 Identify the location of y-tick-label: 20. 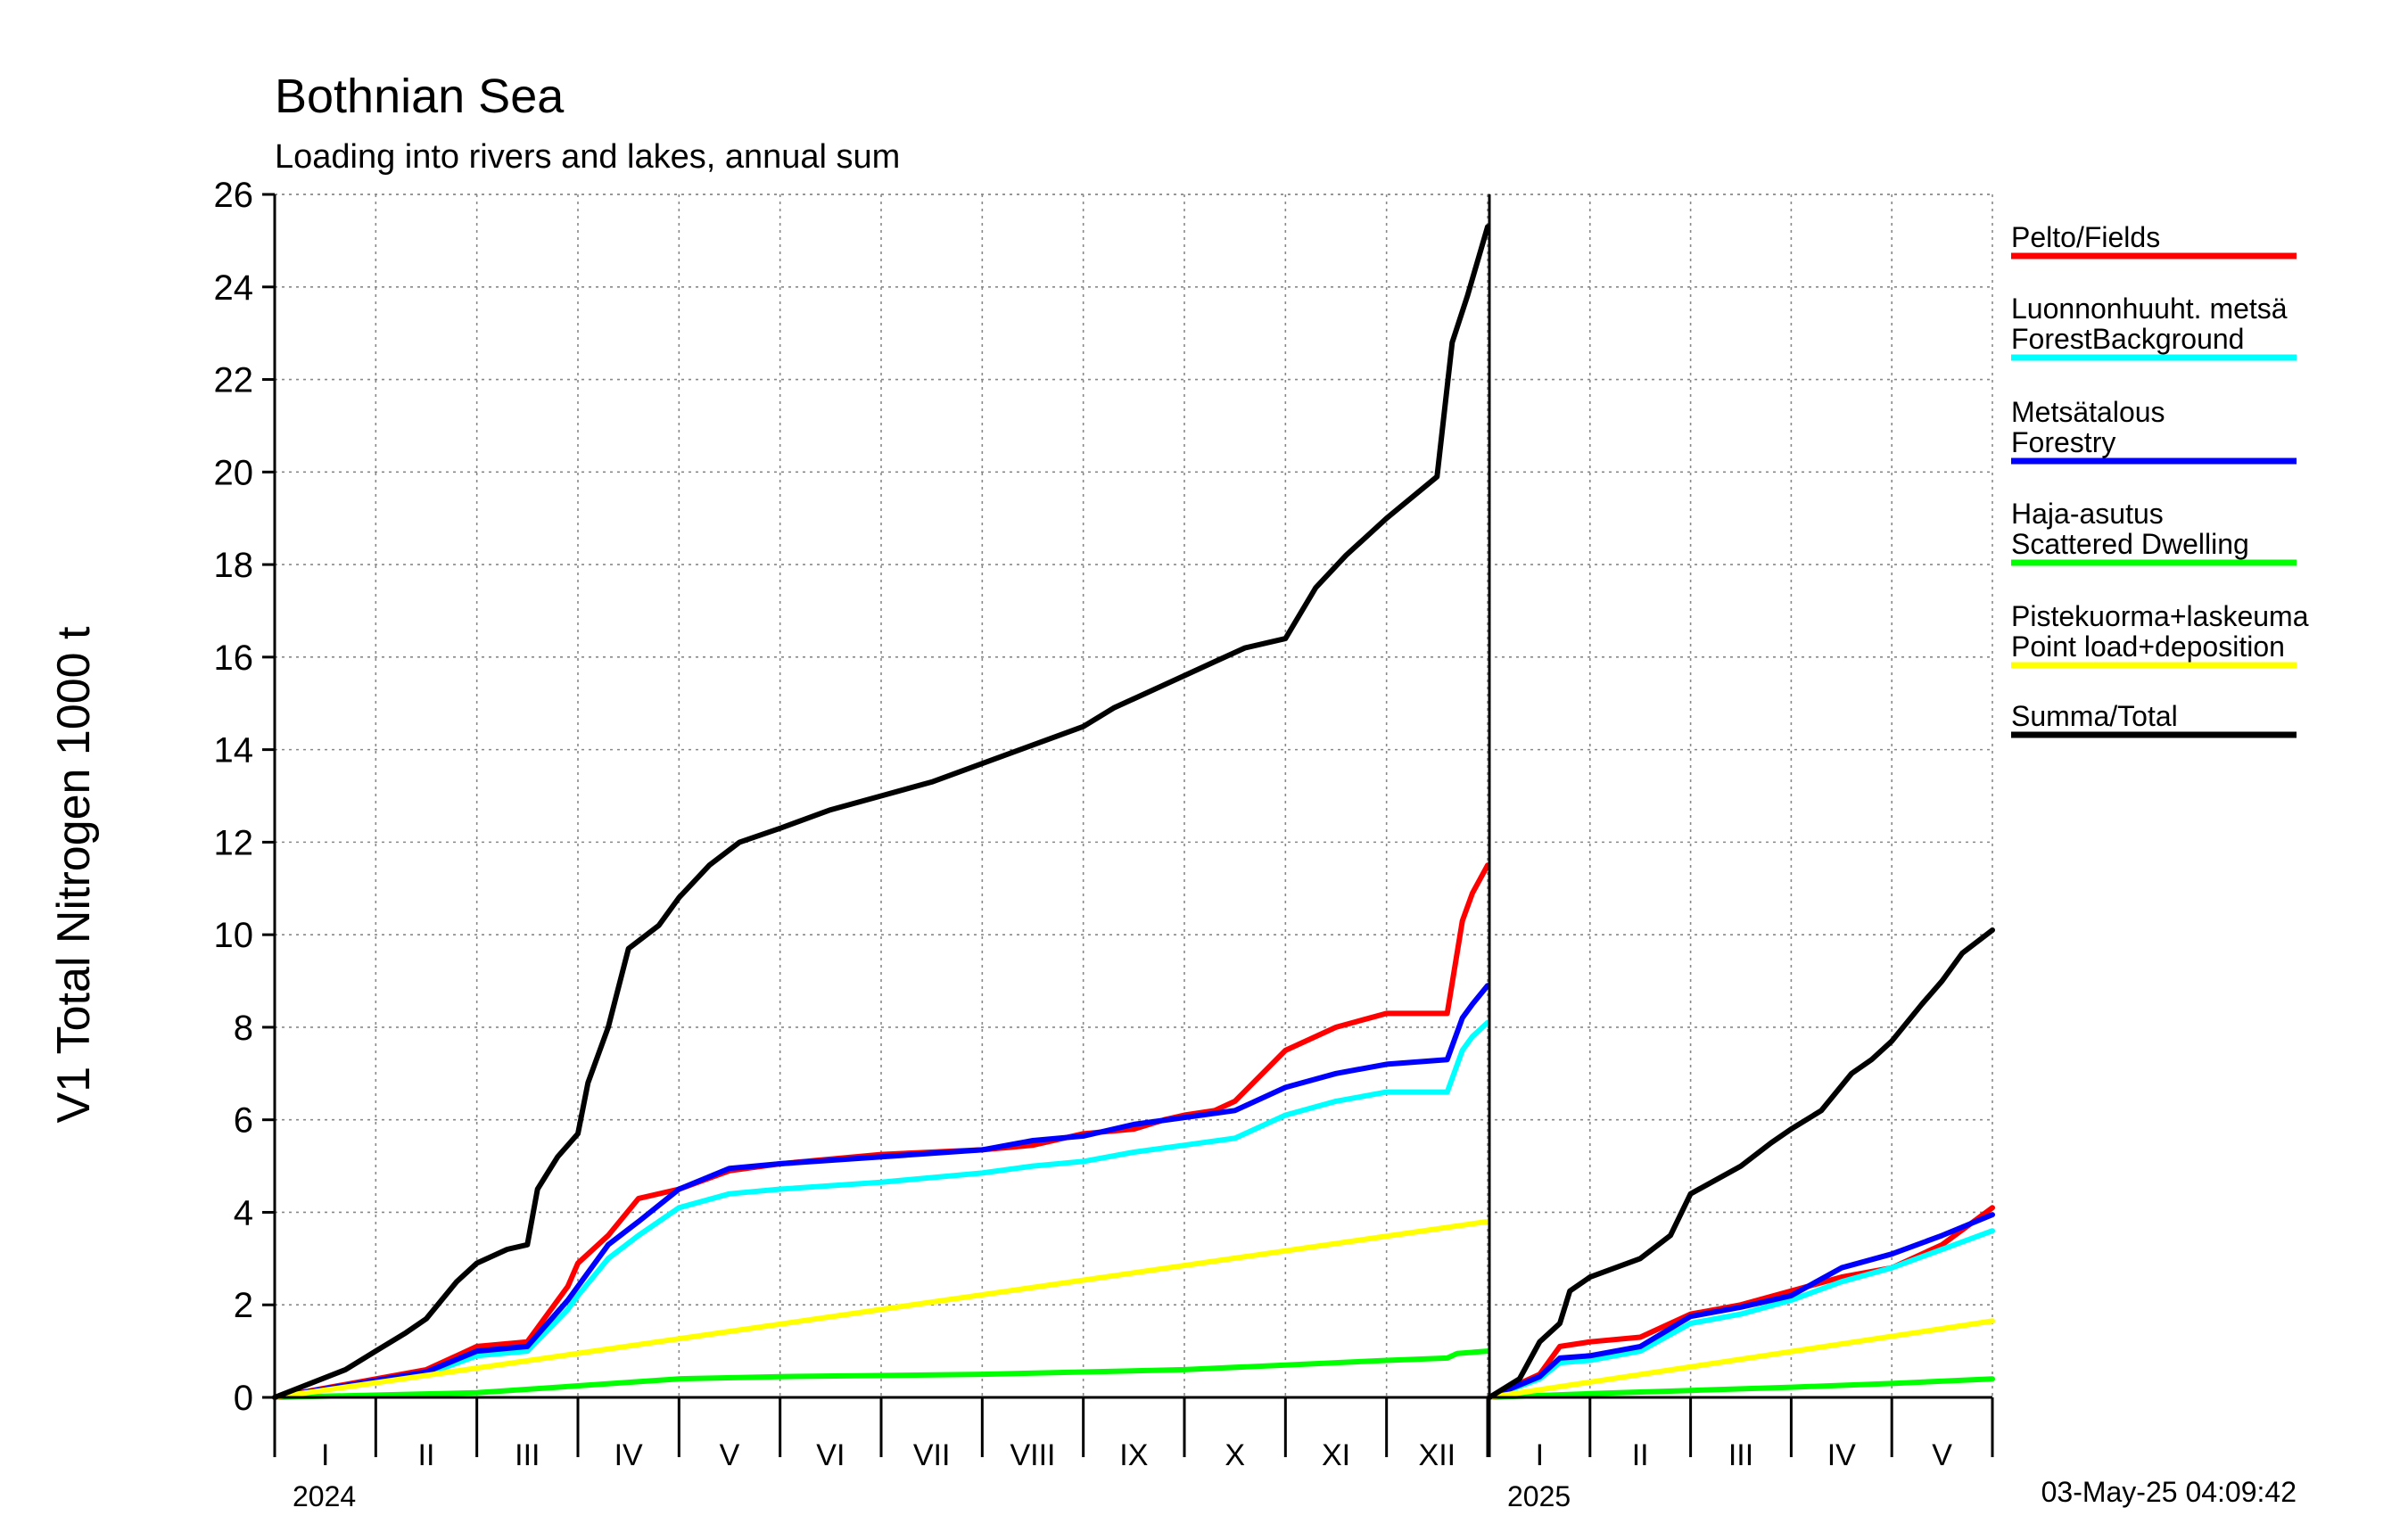
(234, 472).